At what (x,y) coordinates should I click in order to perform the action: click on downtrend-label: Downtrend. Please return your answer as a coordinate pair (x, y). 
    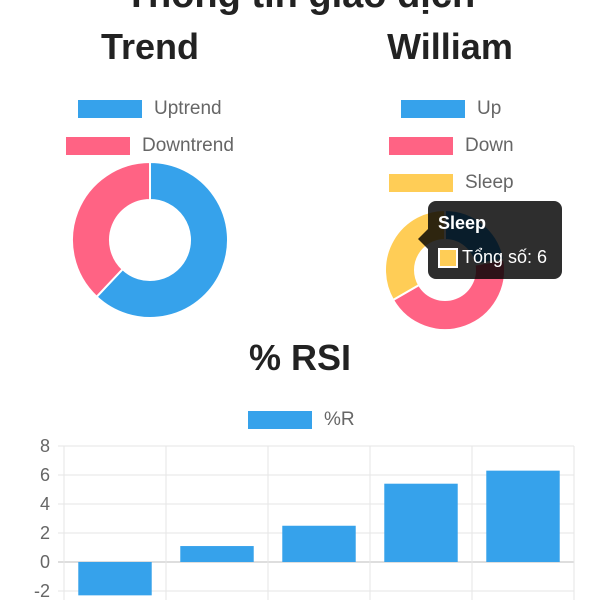
    Looking at the image, I should click on (188, 145).